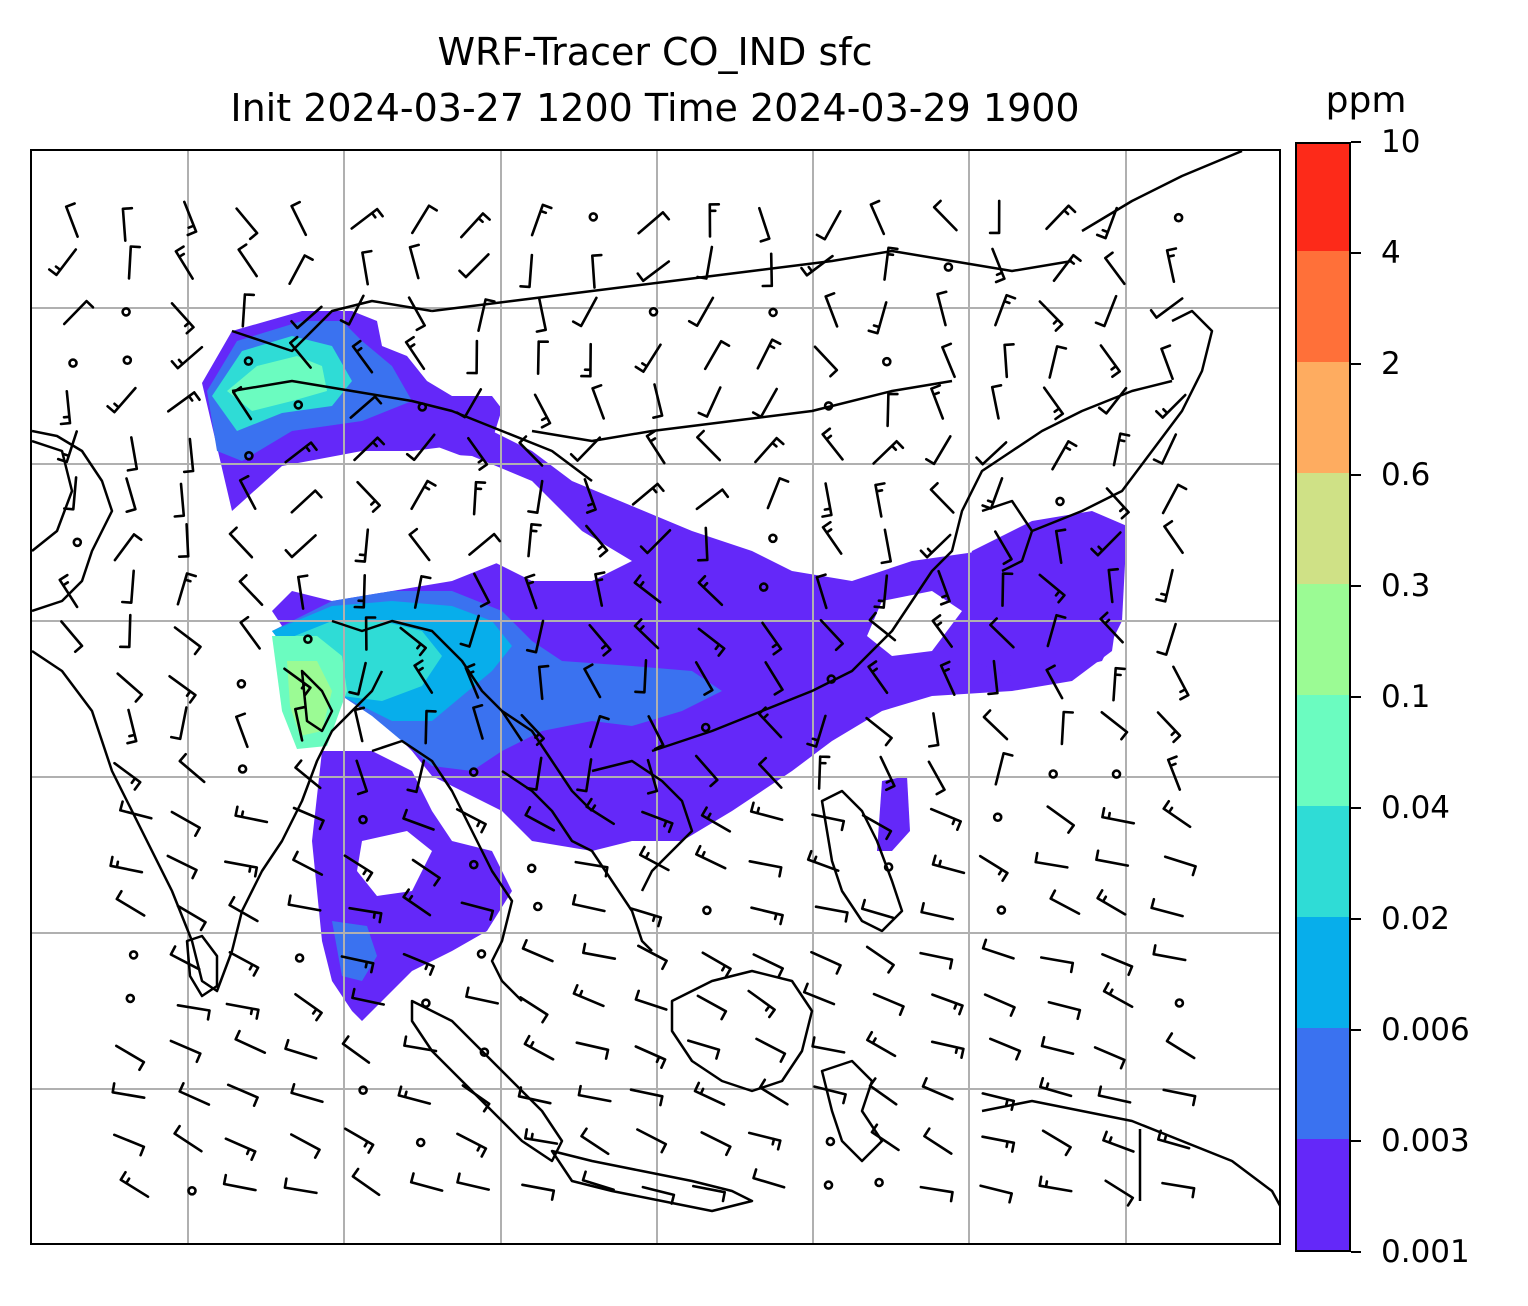 The width and height of the screenshot is (1528, 1306). I want to click on colorbar-unit: ppm, so click(1366, 100).